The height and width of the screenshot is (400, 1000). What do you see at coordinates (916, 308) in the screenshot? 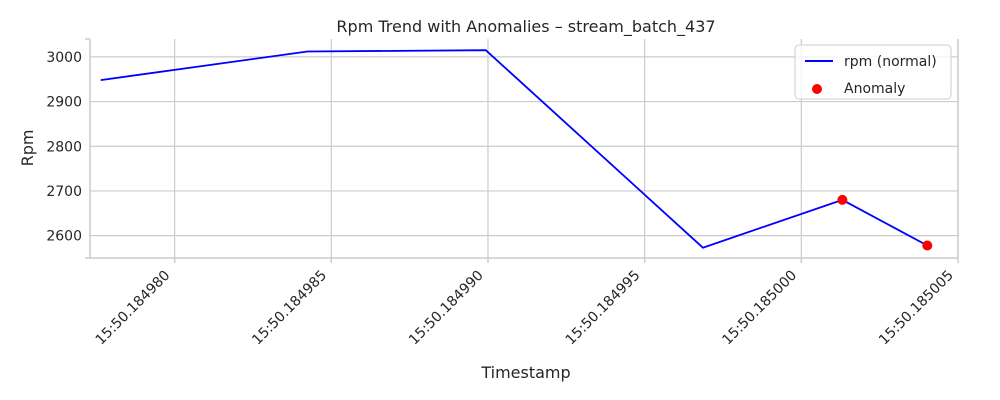
I see `x-tick-label: 15:50.185005` at bounding box center [916, 308].